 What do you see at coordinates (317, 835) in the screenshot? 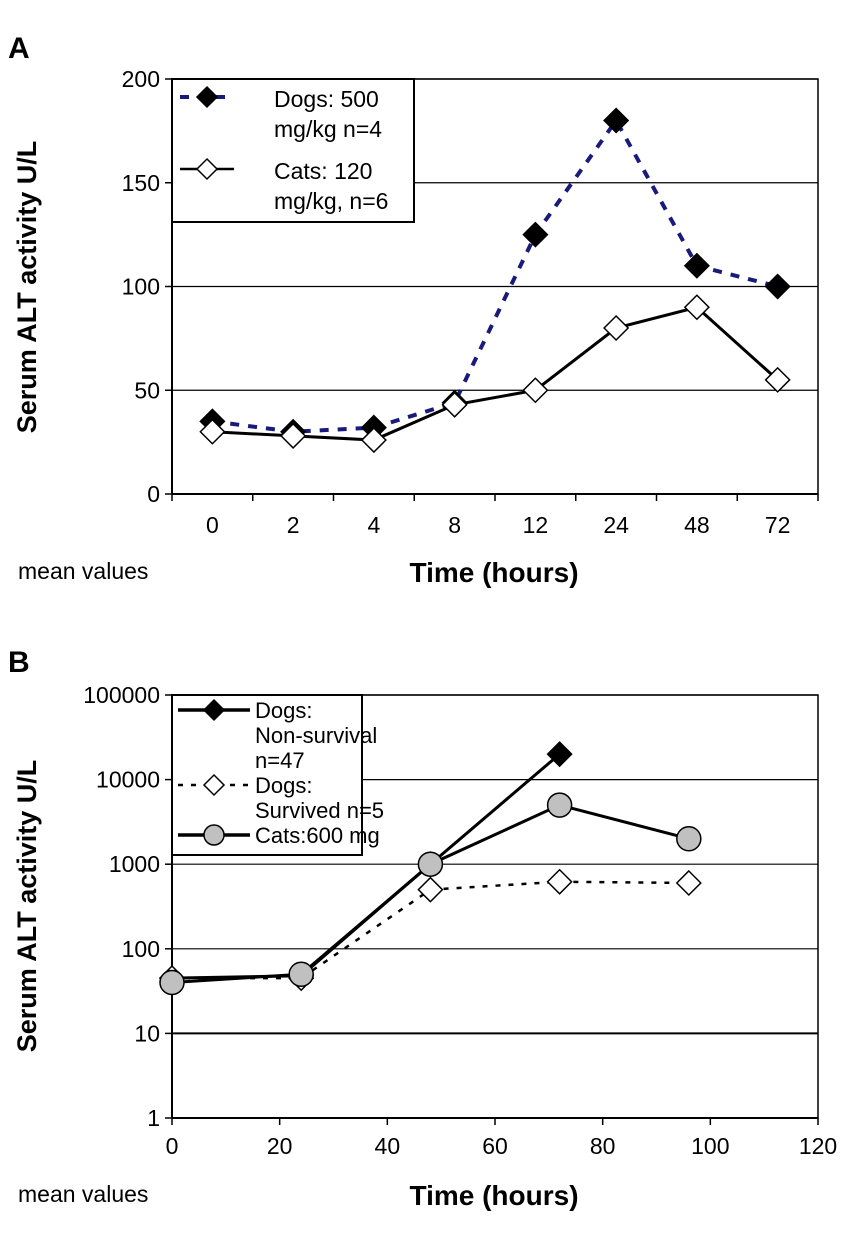
I see `legend-label: Cats:600 mg` at bounding box center [317, 835].